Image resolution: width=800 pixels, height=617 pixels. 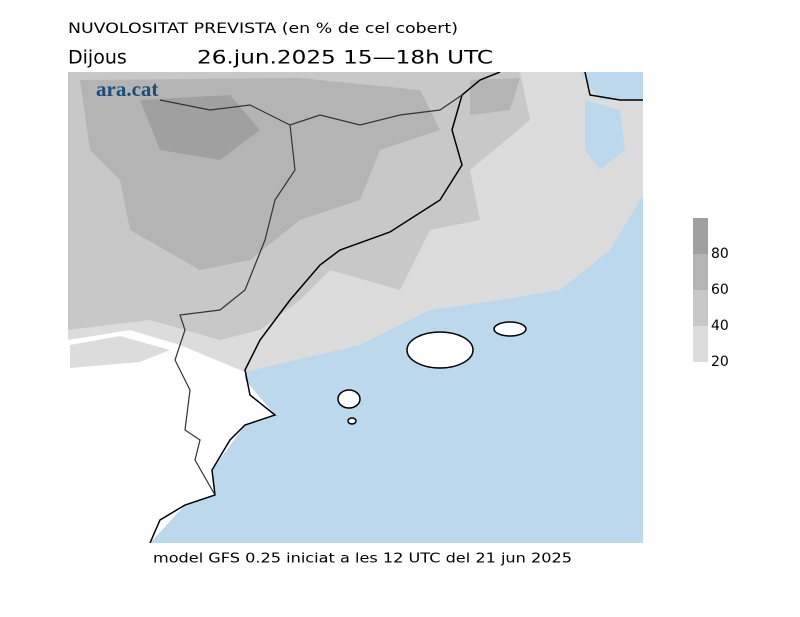 I want to click on legend: 20 40 60 80, so click(x=711, y=294).